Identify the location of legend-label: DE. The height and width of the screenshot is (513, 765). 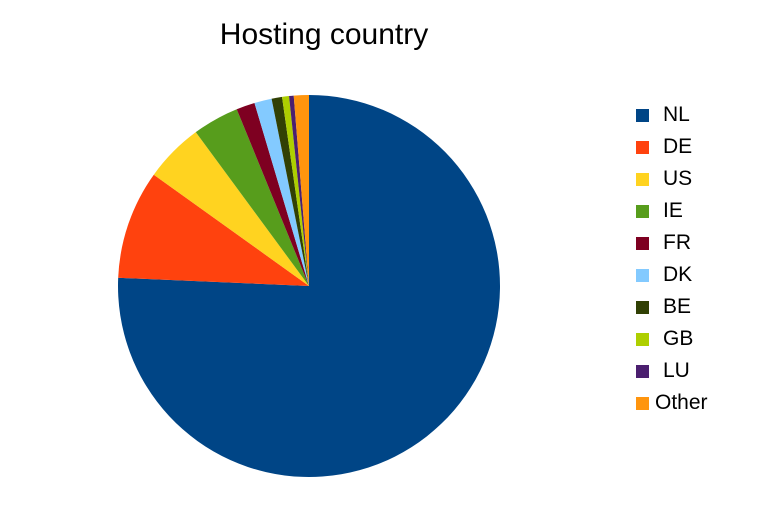
(678, 146).